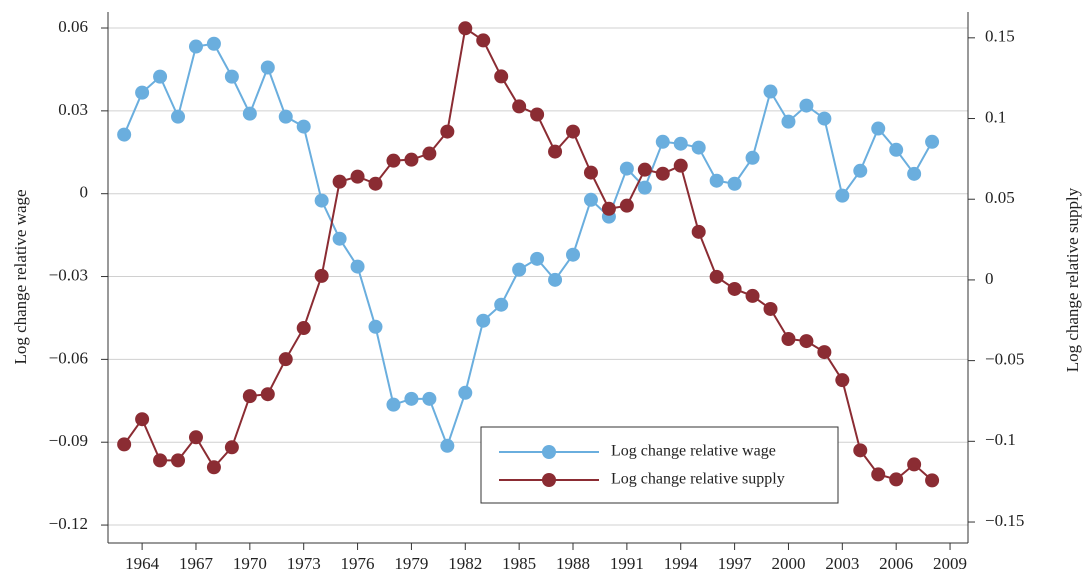  I want to click on x-tick-label: 1967, so click(196, 563).